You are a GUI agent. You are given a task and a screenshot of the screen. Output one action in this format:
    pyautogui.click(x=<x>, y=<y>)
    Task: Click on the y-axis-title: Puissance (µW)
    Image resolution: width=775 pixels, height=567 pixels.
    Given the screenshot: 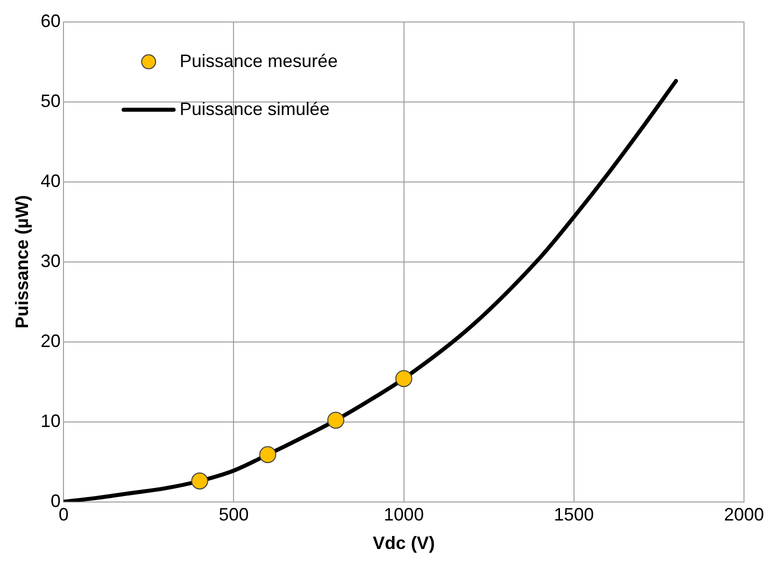 What is the action you would take?
    pyautogui.click(x=22, y=262)
    